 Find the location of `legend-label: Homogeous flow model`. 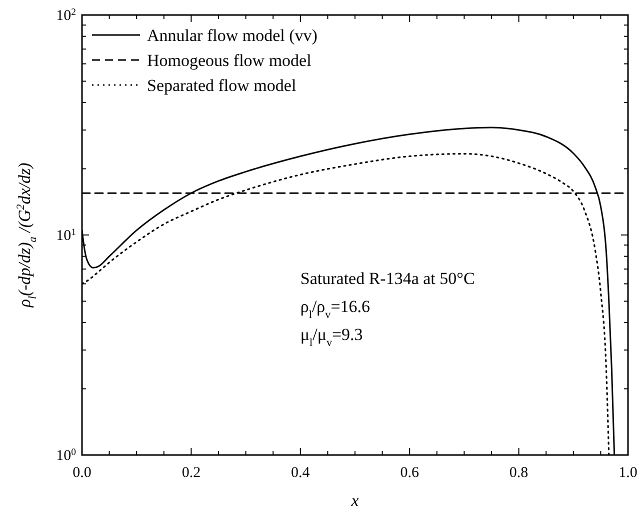

legend-label: Homogeous flow model is located at coordinates (229, 60).